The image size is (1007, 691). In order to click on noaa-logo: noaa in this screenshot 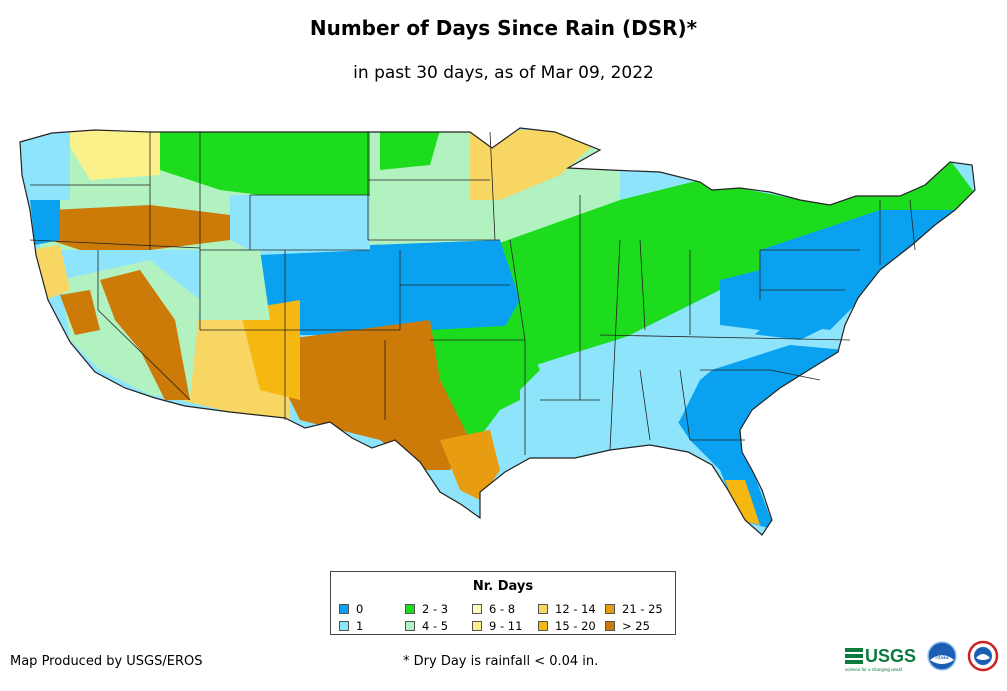, I will do `click(942, 656)`.